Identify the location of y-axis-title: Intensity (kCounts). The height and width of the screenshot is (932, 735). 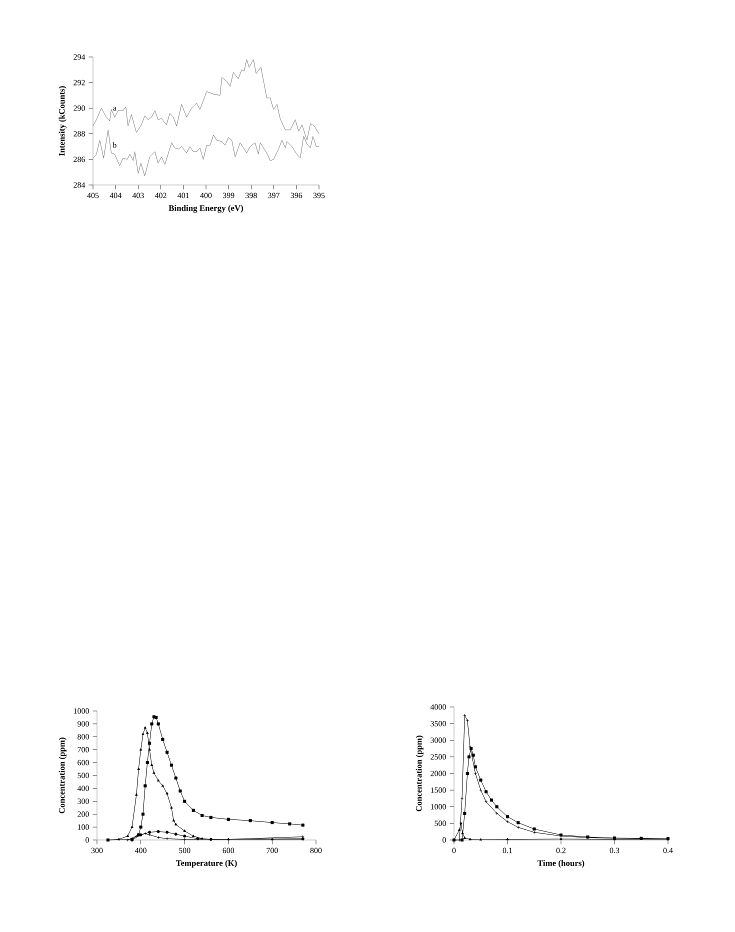
(62, 121).